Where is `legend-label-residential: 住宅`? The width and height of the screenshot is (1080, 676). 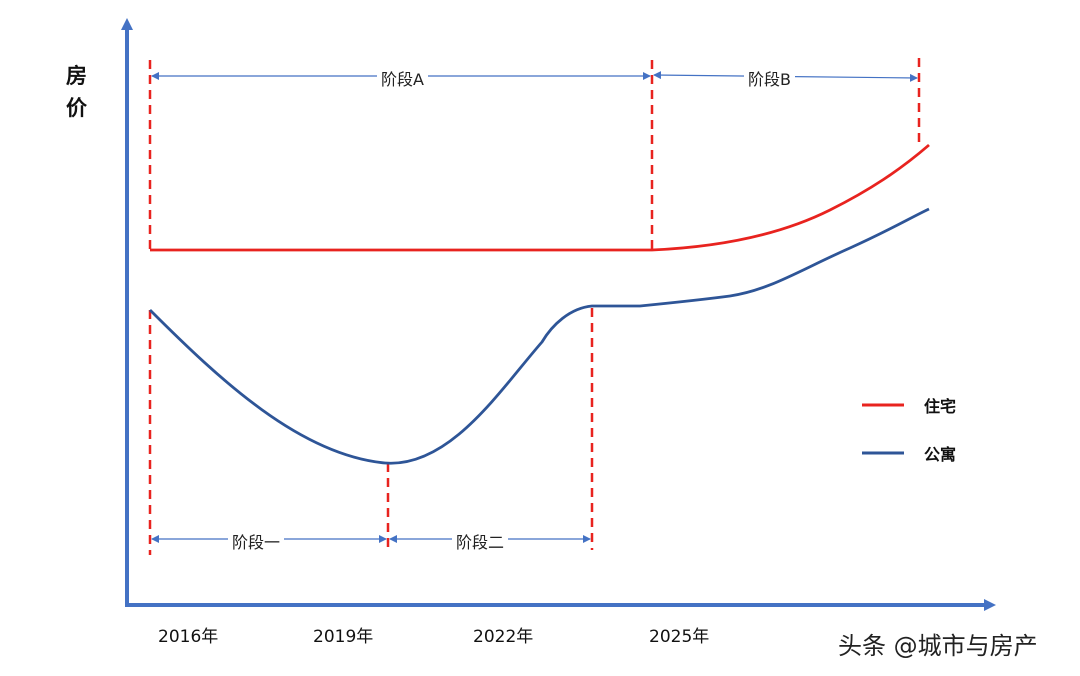 legend-label-residential: 住宅 is located at coordinates (940, 406).